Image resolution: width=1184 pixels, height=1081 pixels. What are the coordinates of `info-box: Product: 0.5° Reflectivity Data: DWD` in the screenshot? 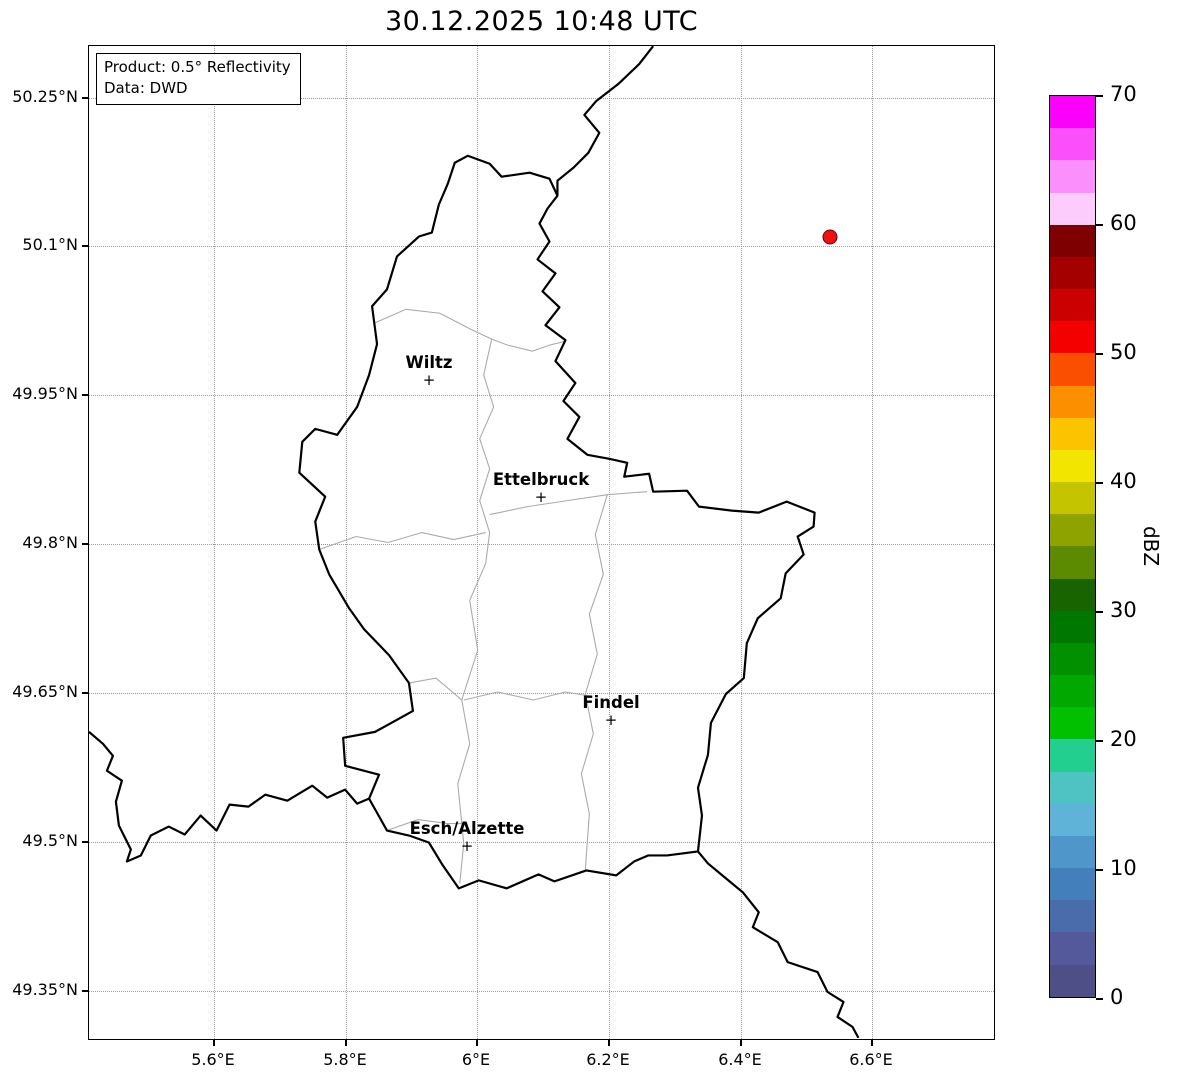 It's located at (198, 79).